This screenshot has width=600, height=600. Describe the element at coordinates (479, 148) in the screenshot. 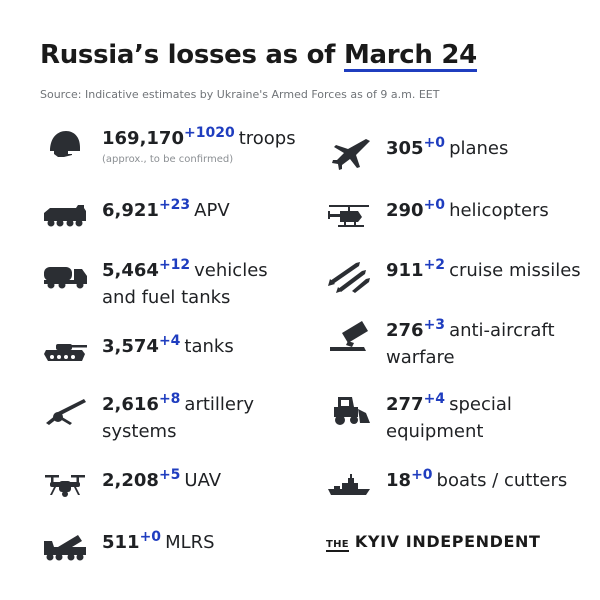

I see `stat-label: planes` at that location.